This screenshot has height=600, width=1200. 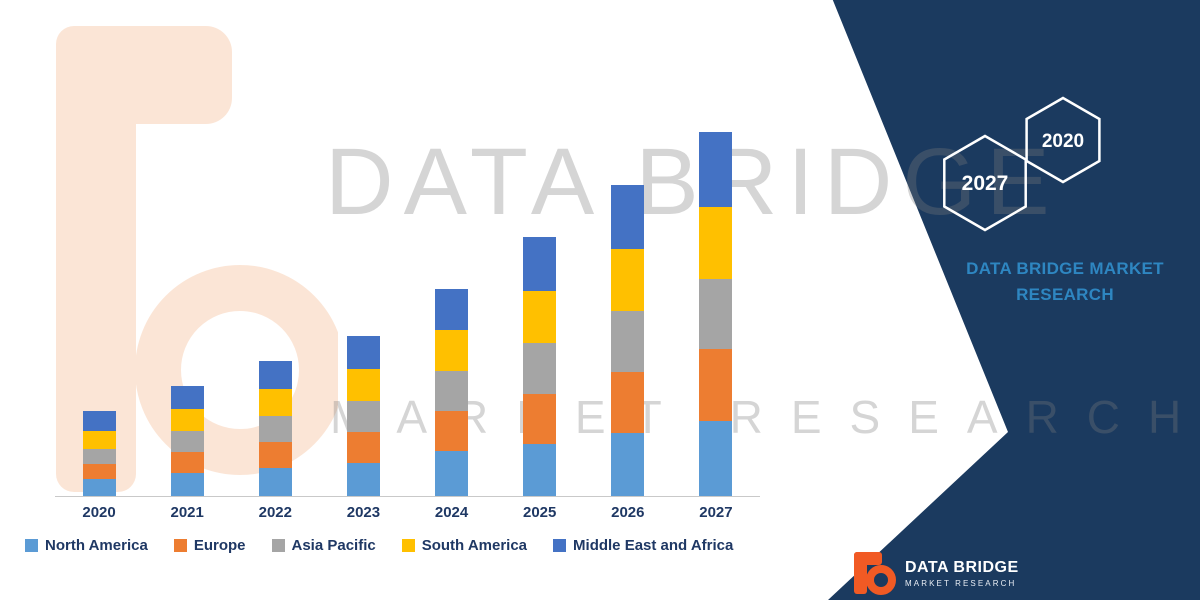 What do you see at coordinates (540, 512) in the screenshot?
I see `x-axis-label: 2025` at bounding box center [540, 512].